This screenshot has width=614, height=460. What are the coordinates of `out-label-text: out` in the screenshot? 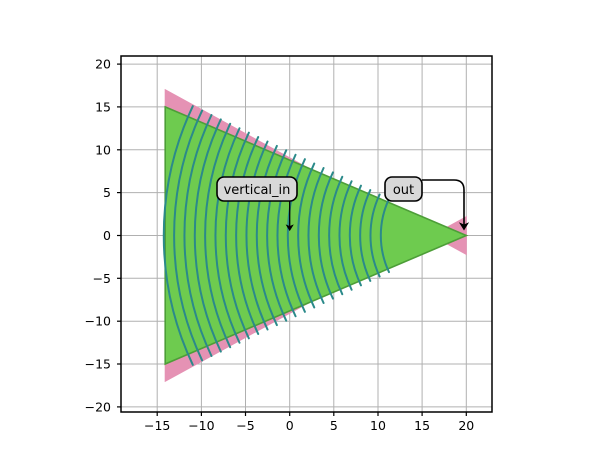 It's located at (403, 190).